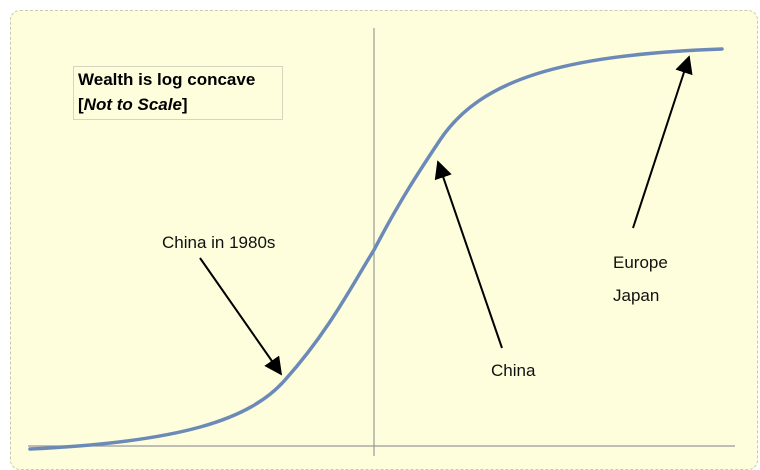 The width and height of the screenshot is (760, 470). Describe the element at coordinates (468, 254) in the screenshot. I see `arrow-china` at that location.